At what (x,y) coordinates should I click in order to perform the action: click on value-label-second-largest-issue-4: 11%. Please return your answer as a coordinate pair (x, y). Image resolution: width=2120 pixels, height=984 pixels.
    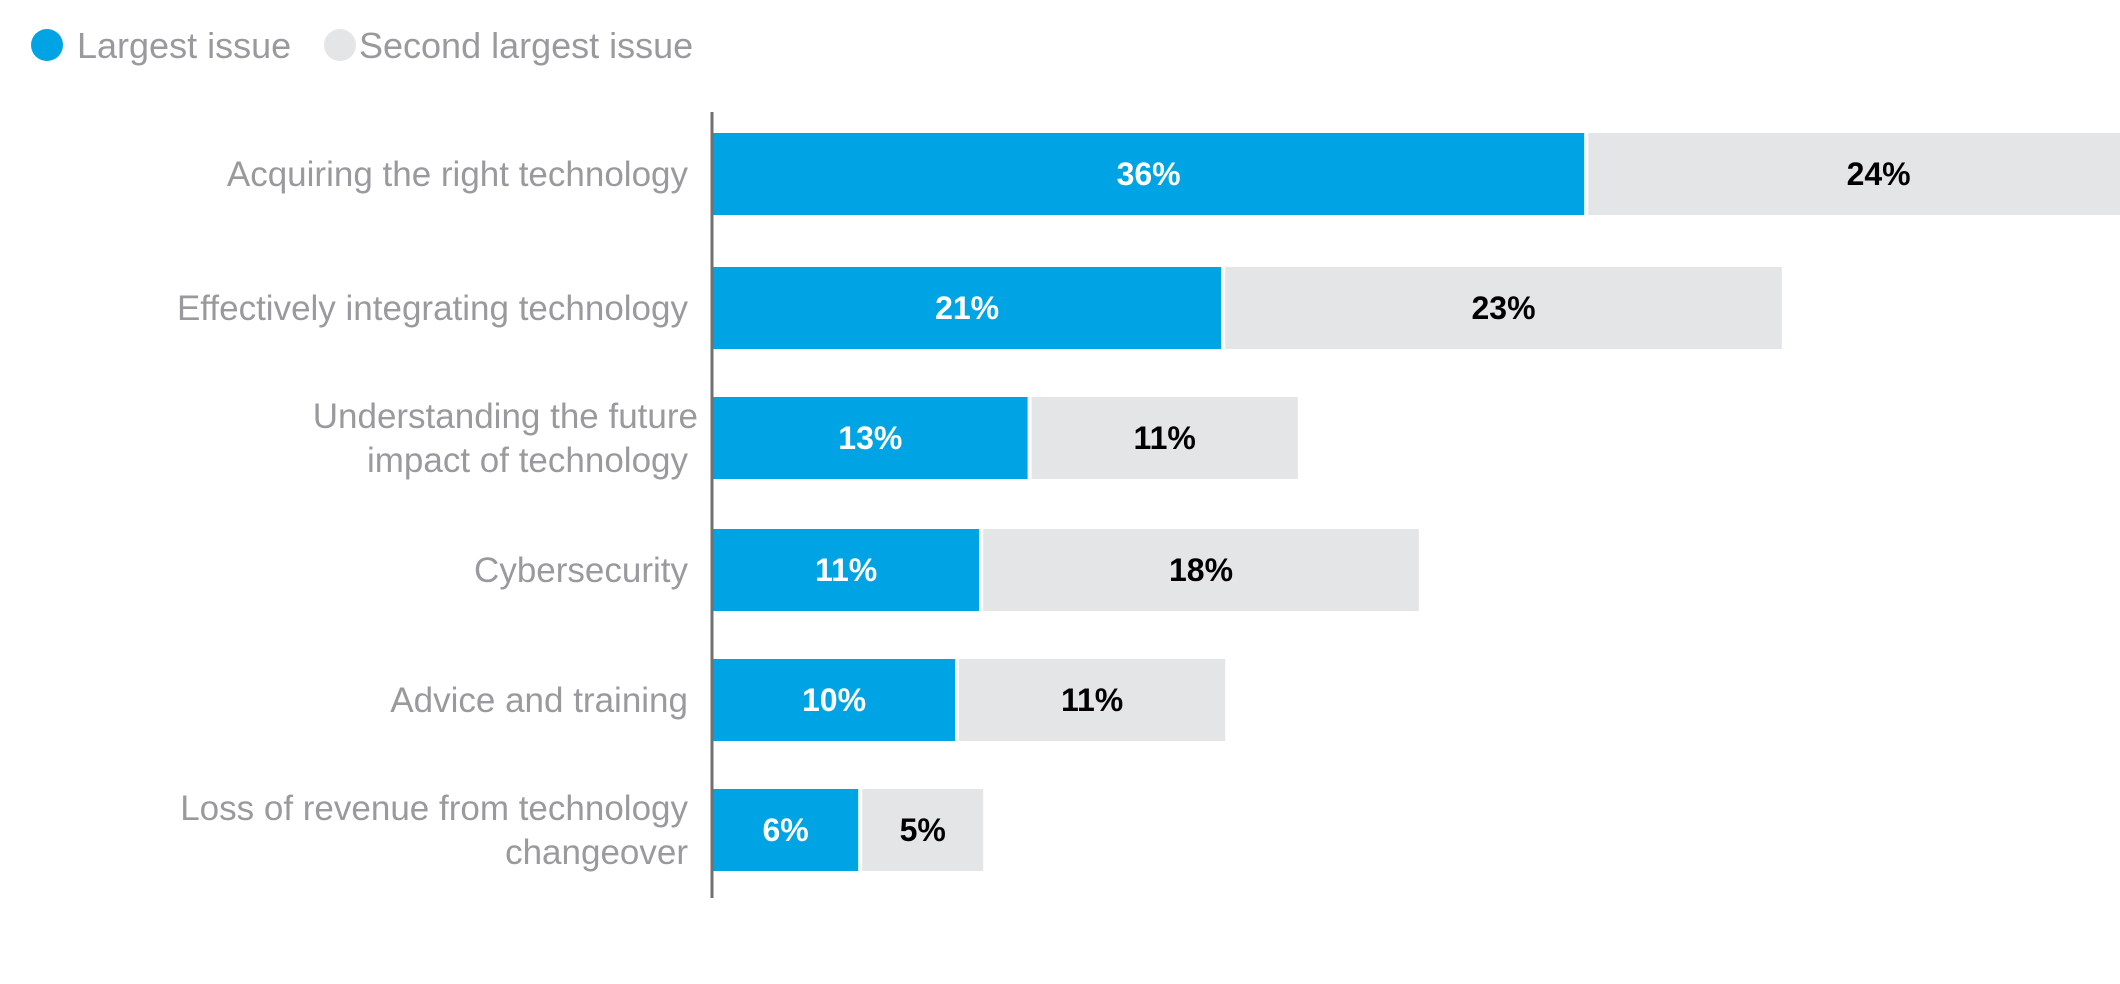
    Looking at the image, I should click on (1092, 700).